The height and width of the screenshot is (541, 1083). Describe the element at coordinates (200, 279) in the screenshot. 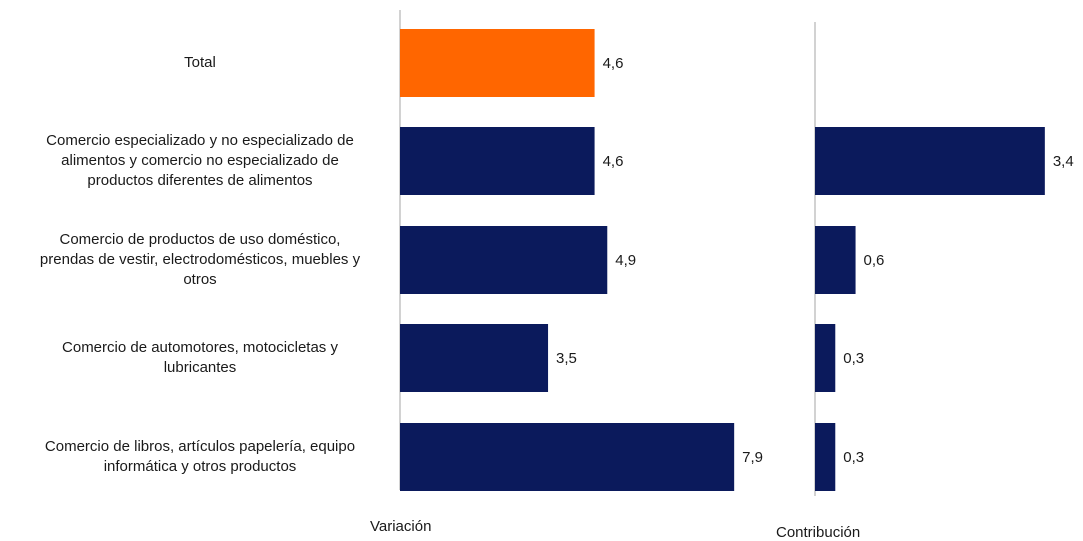

I see `category-label-2-line-2: otros` at that location.